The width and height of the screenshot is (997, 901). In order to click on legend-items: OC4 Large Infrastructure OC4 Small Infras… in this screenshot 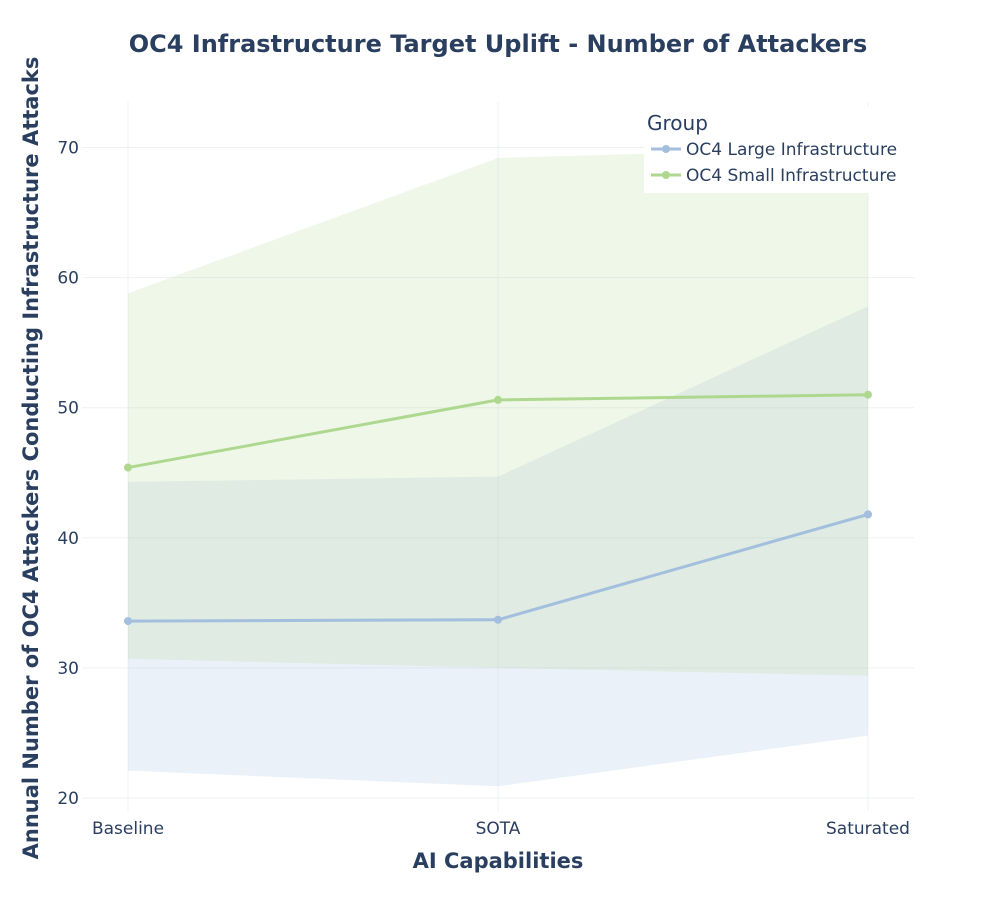, I will do `click(774, 163)`.